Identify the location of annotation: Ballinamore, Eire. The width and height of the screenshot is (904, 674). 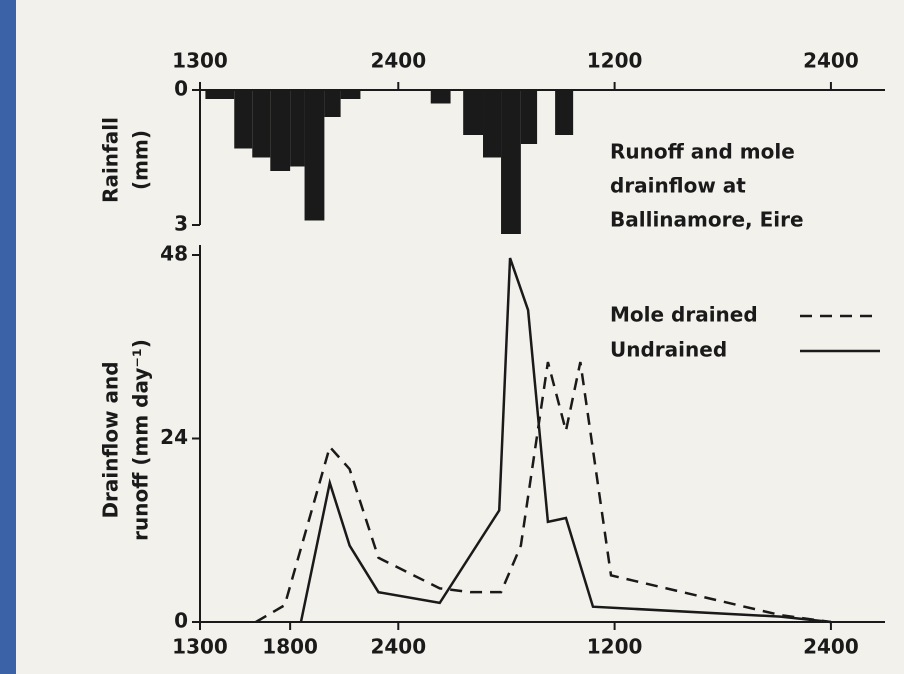
(707, 220).